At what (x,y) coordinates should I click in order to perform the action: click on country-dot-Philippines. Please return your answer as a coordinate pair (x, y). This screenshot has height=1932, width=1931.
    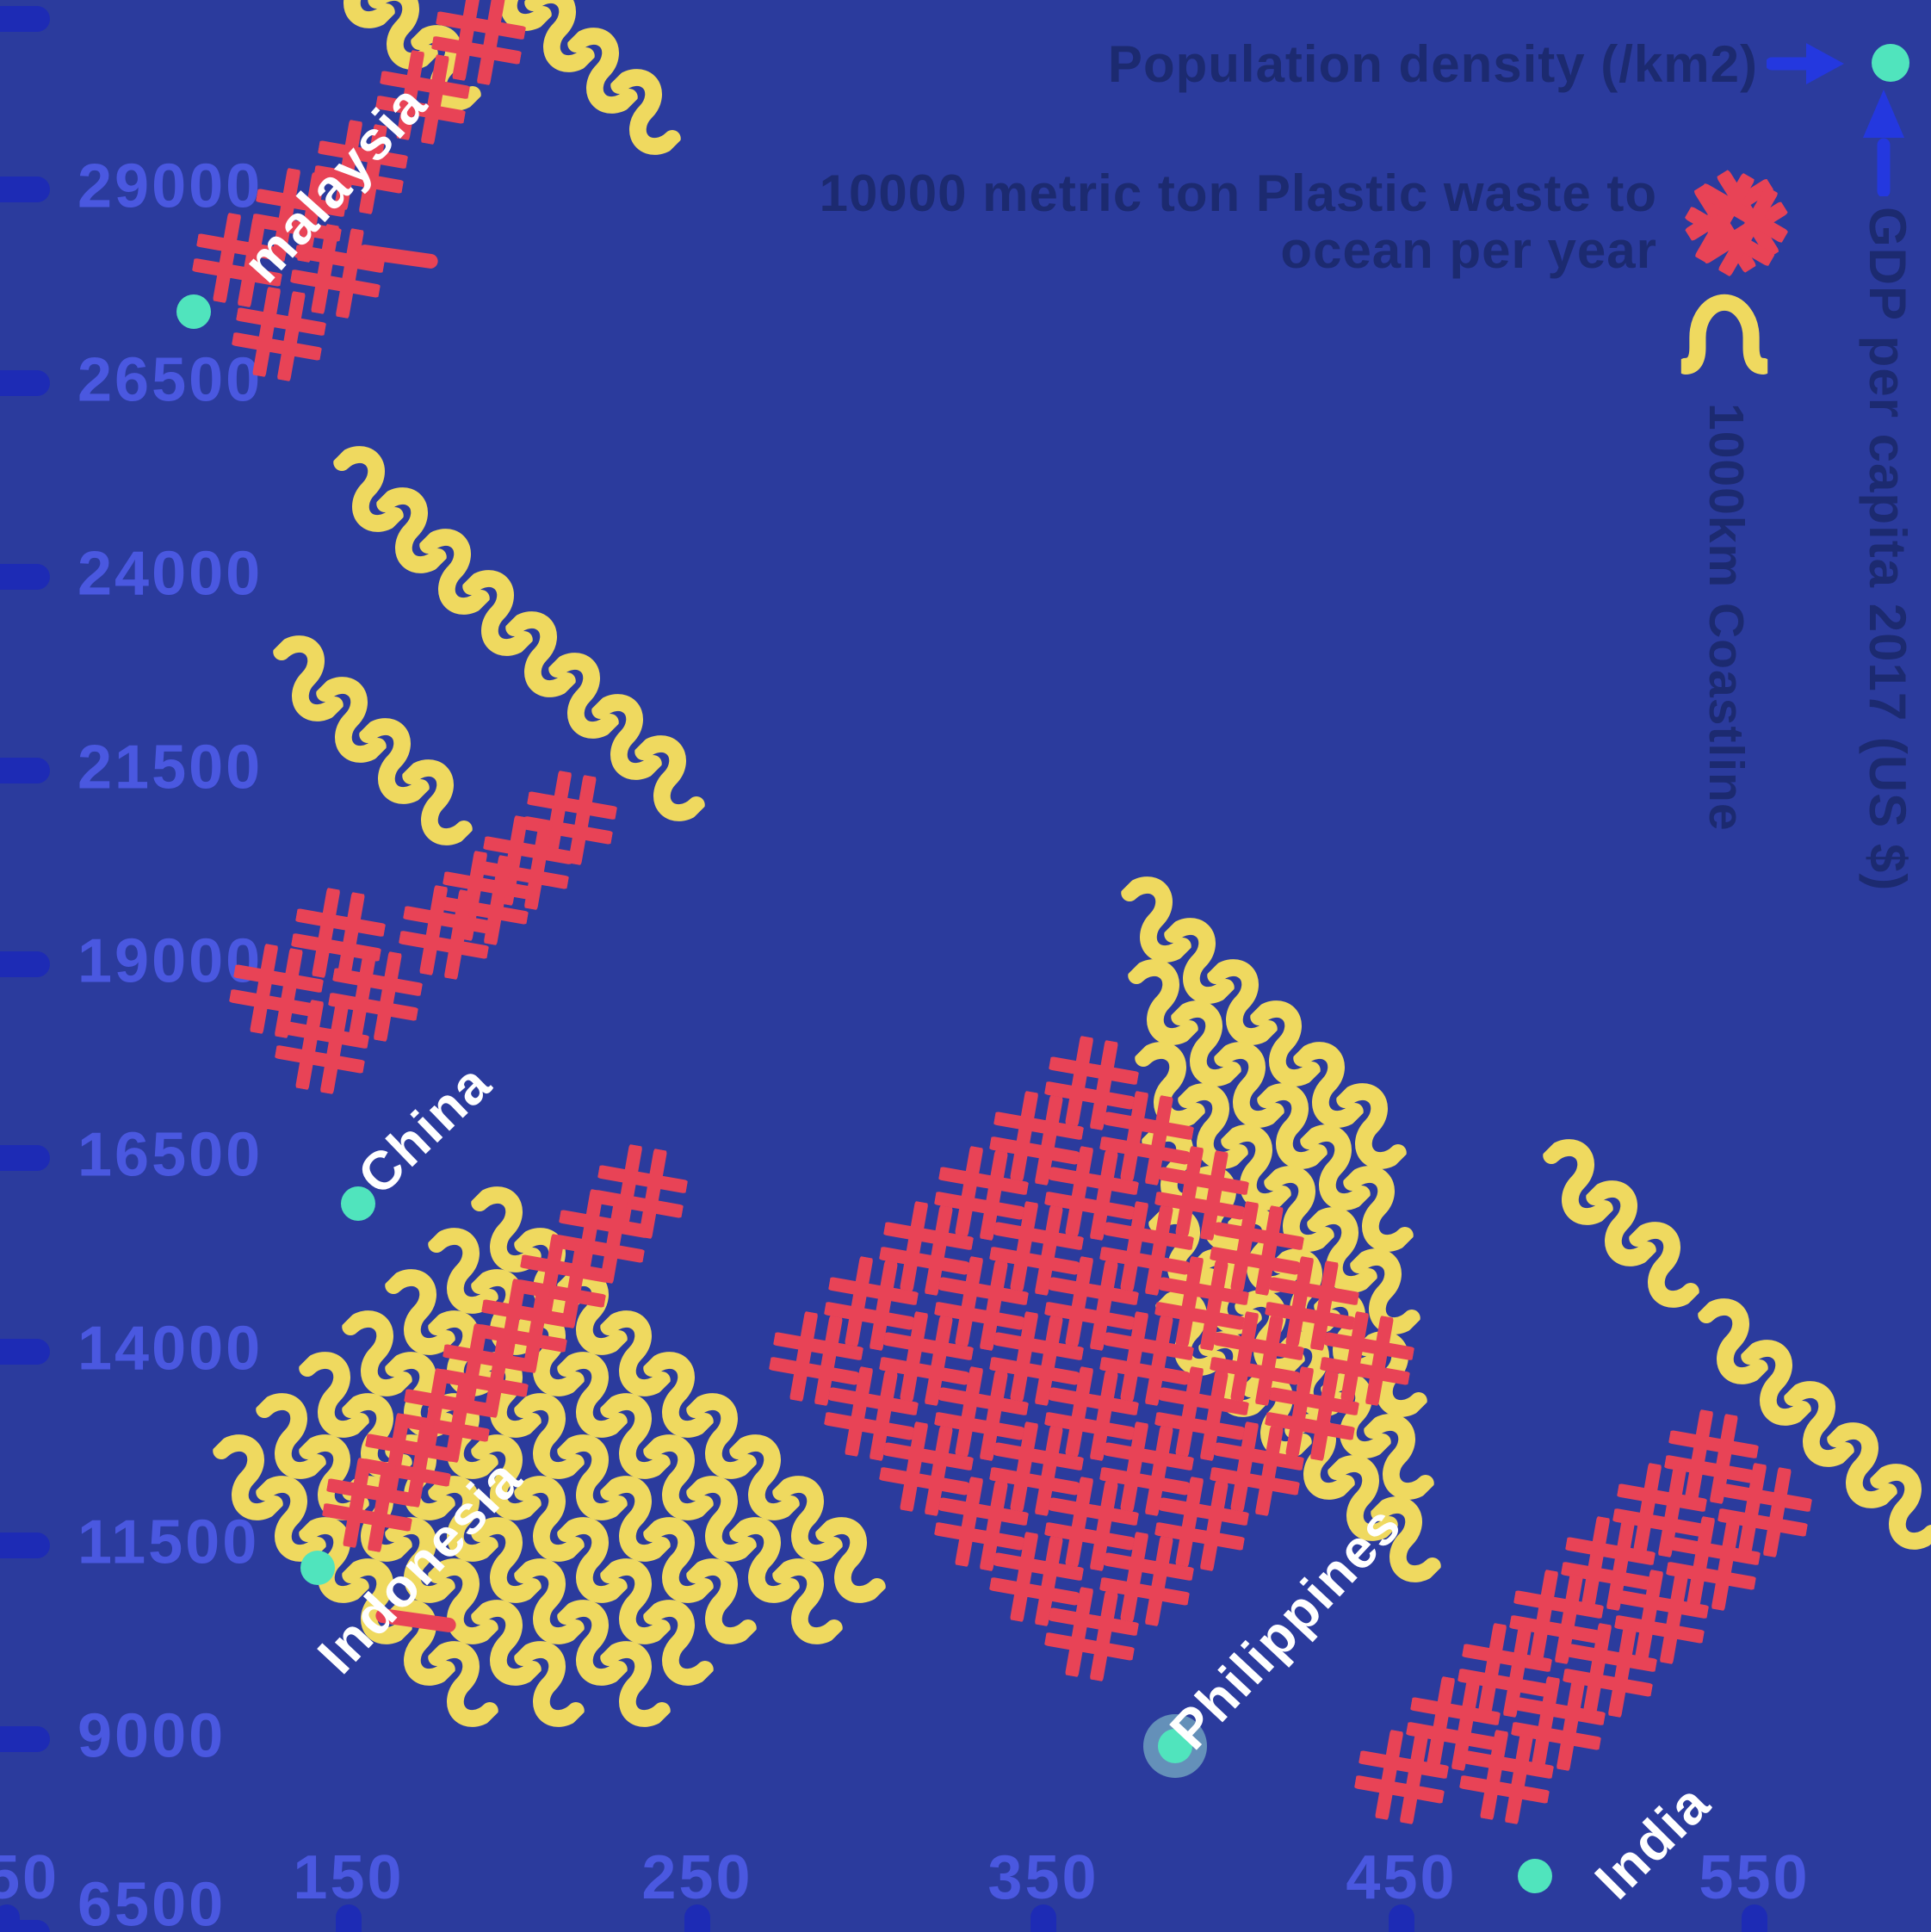
    Looking at the image, I should click on (1175, 1746).